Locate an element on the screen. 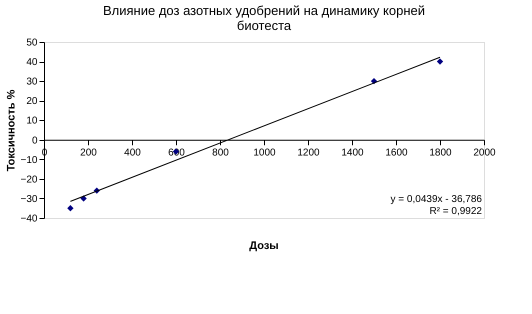 This screenshot has height=314, width=532. y-tick-label: 0 is located at coordinates (35, 140).